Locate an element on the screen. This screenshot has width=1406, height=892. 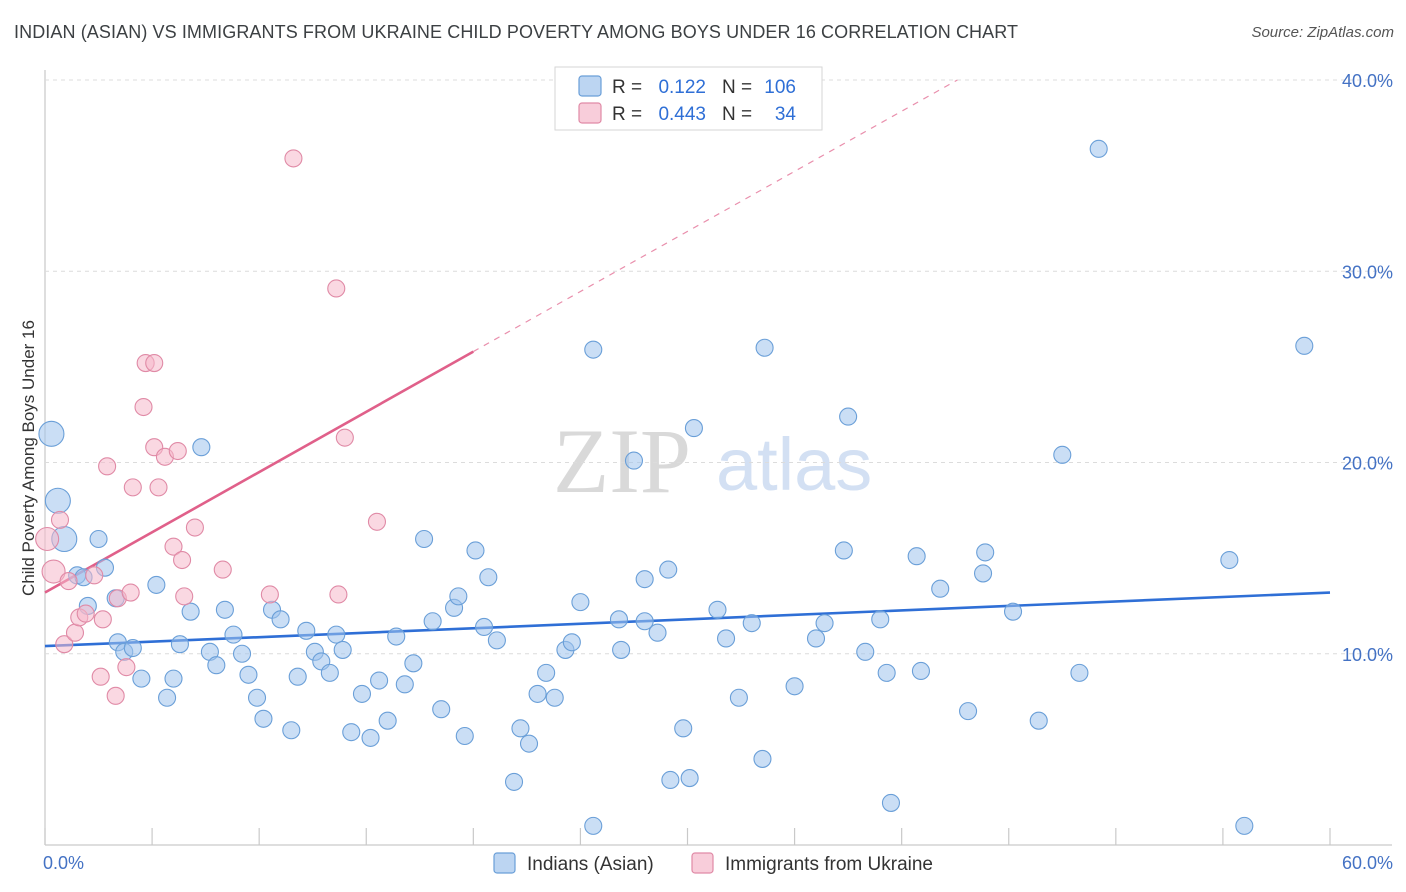
legend-r-value-indians: 0.122 is located at coordinates (682, 87).